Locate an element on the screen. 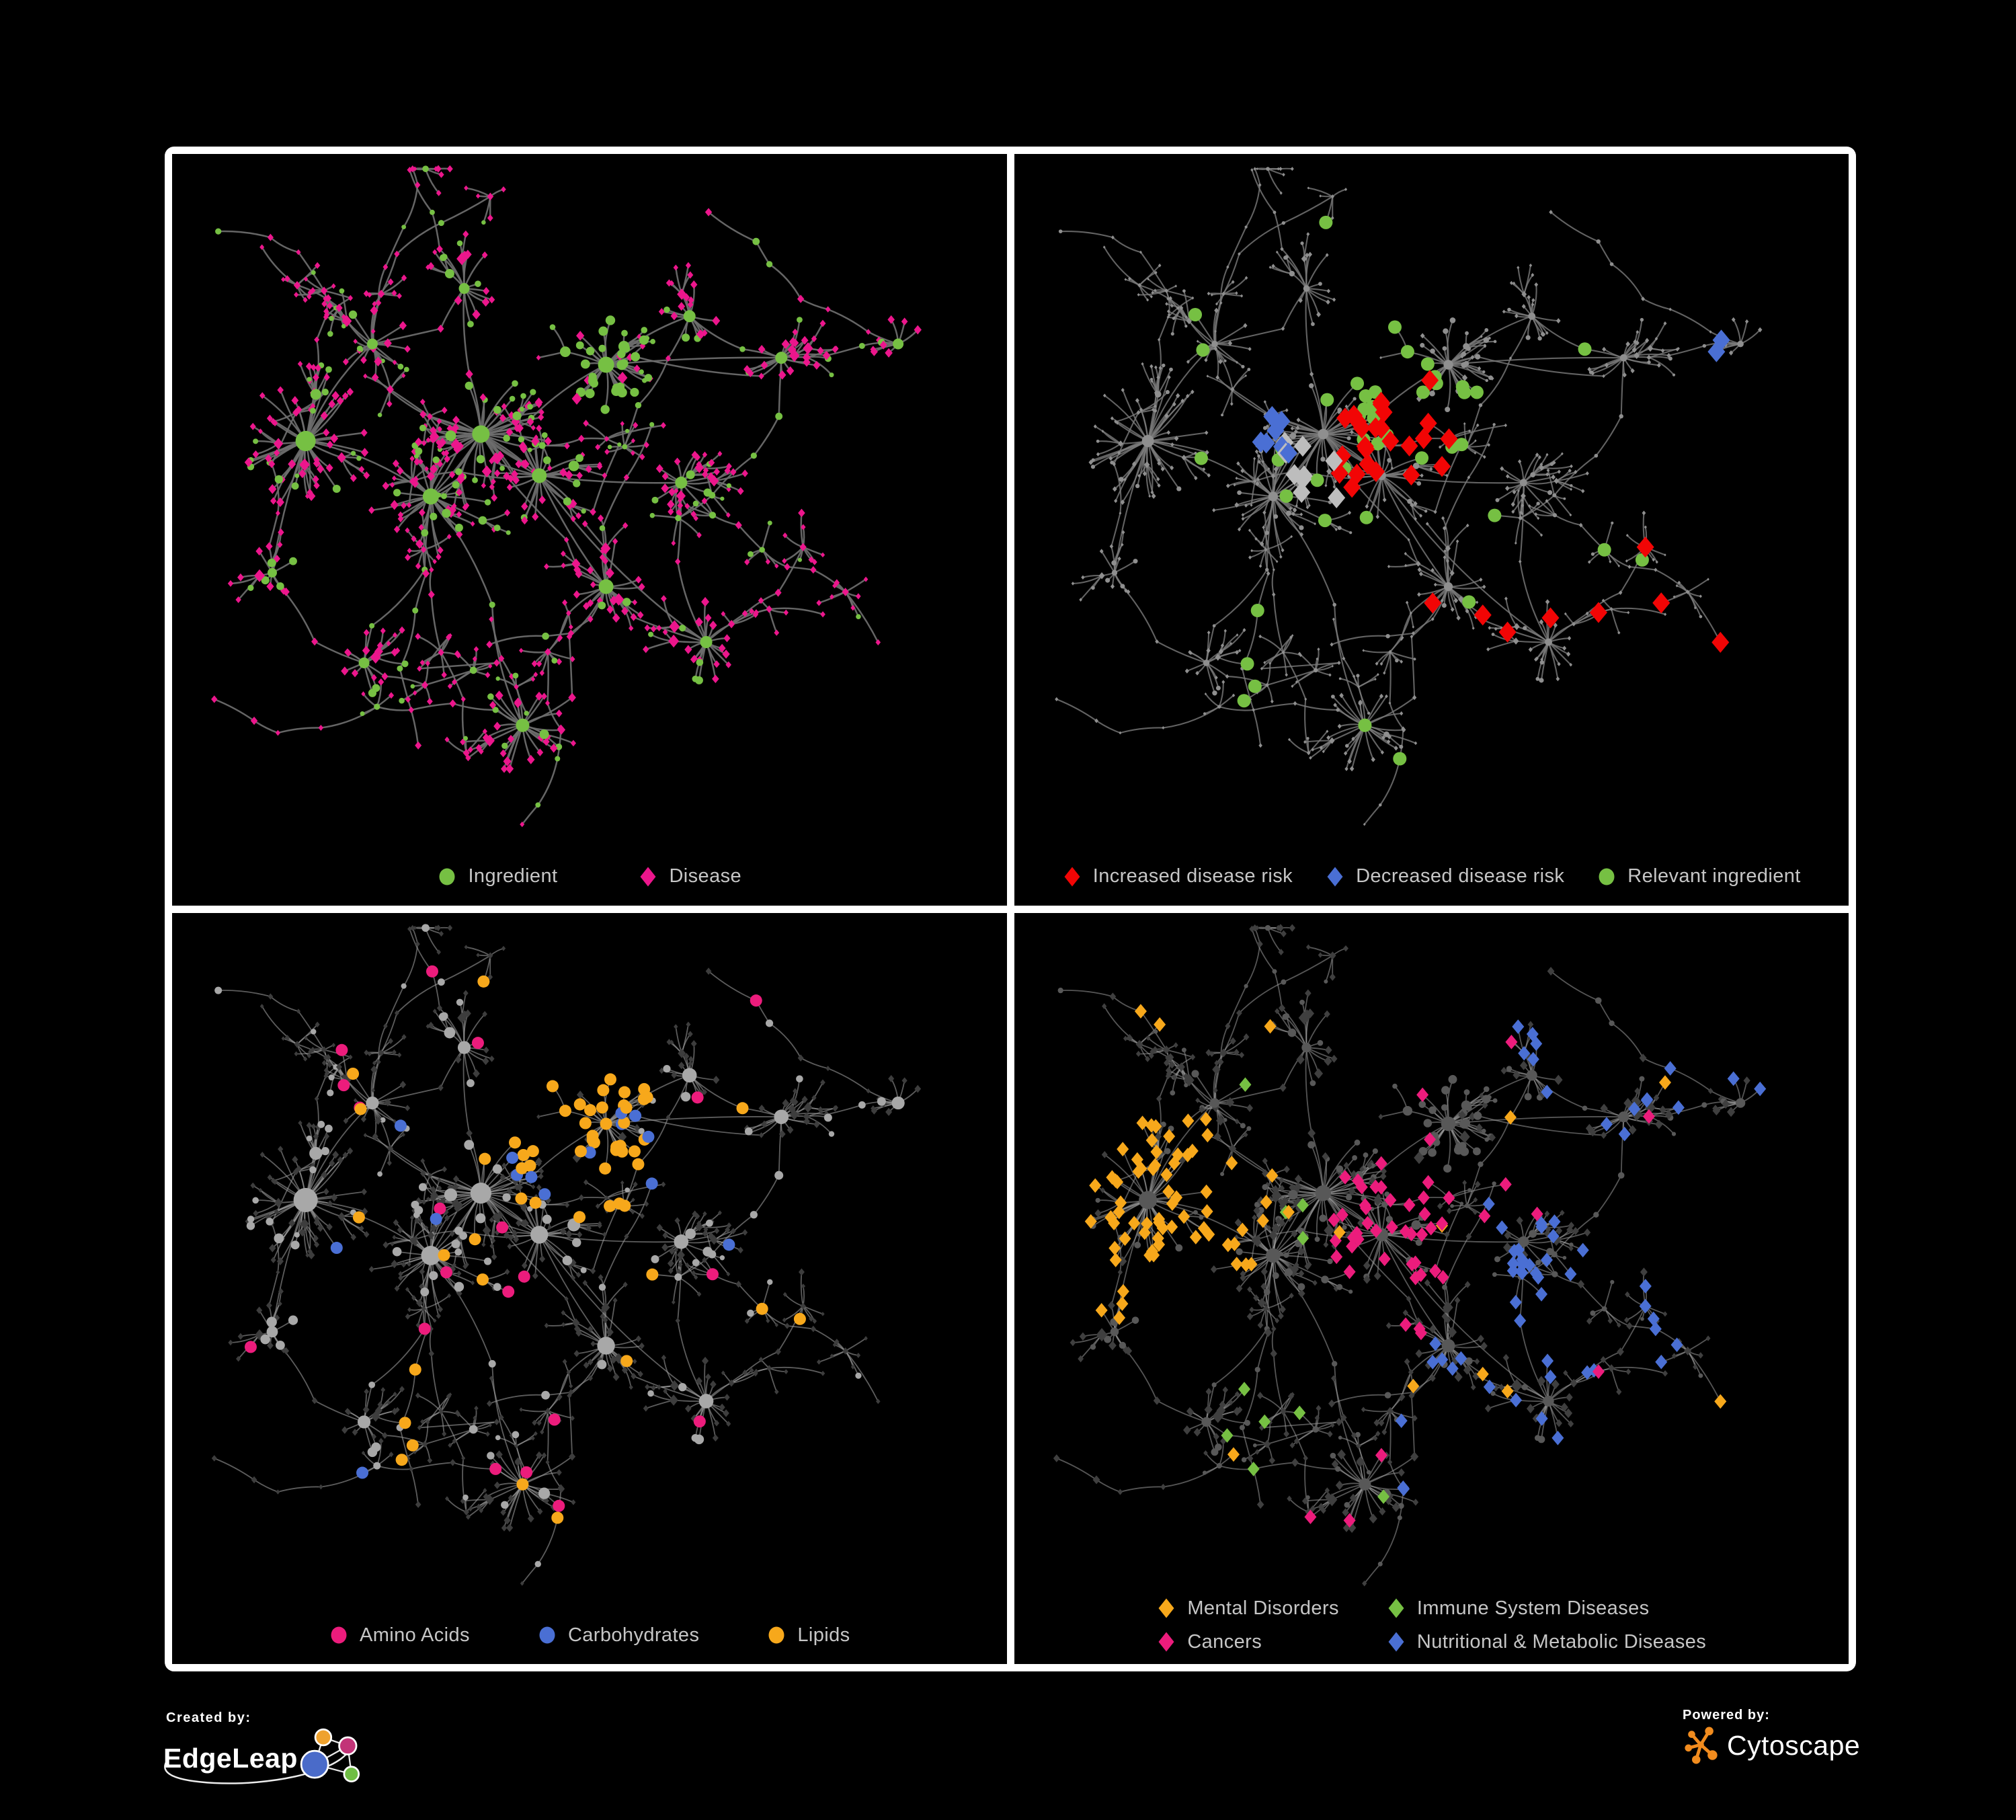  legend-item: Amino Acids is located at coordinates (399, 1635).